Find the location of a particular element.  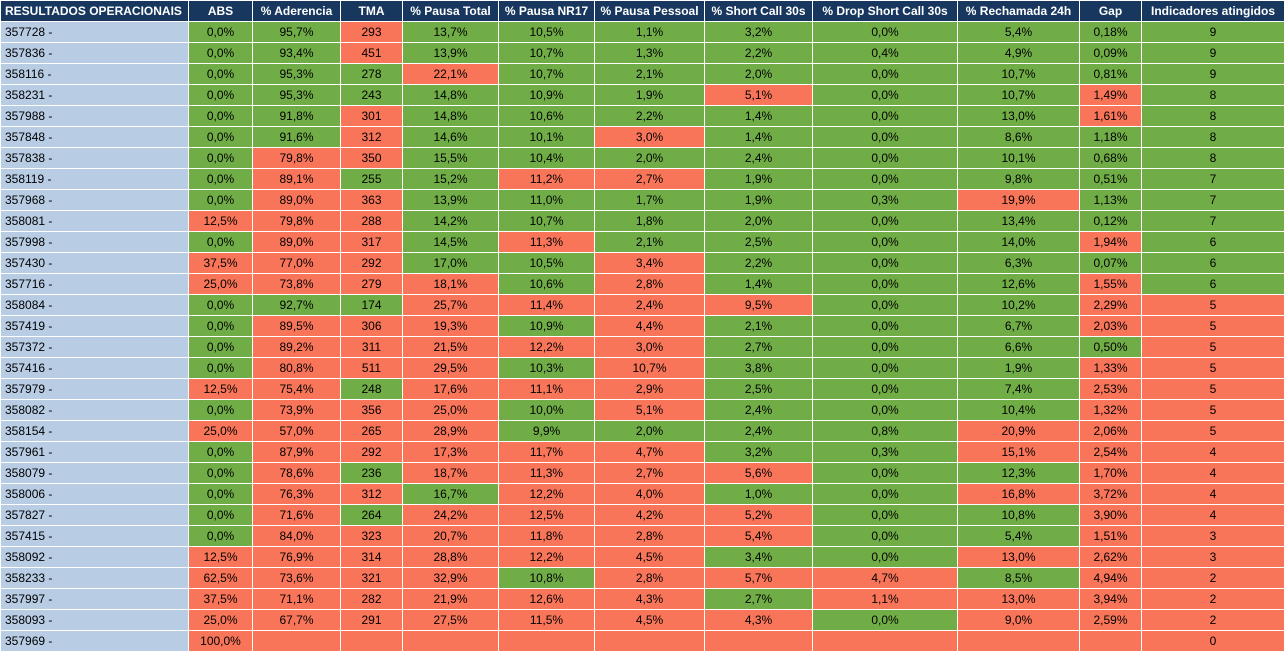

cell-pausa-total: 20,7% is located at coordinates (451, 536).